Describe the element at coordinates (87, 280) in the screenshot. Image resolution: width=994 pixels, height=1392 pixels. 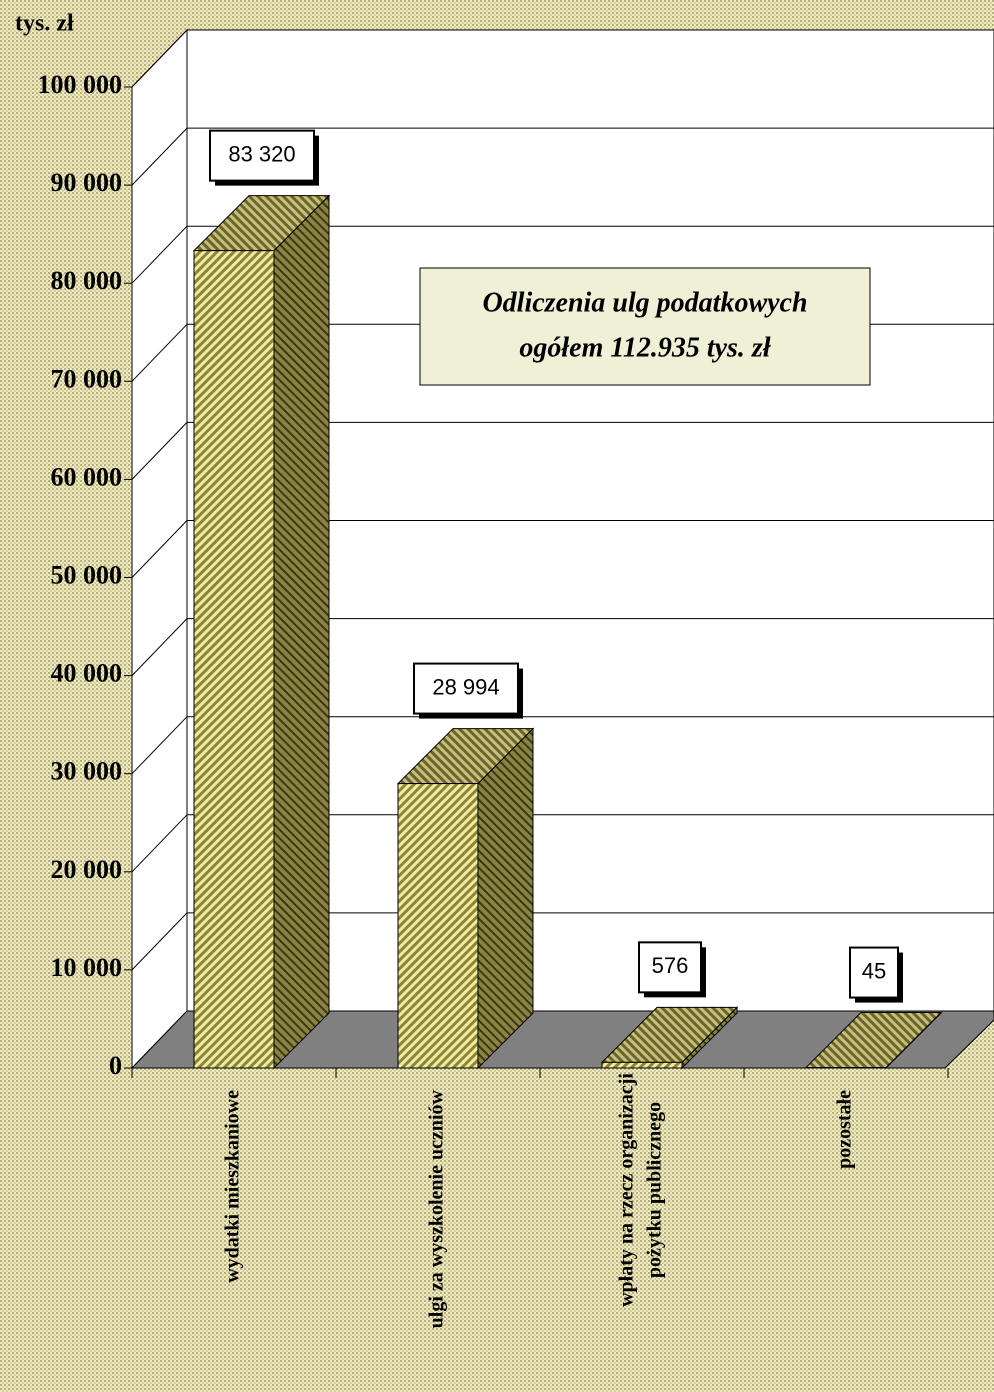
I see `y-tick-label: 80 000` at that location.